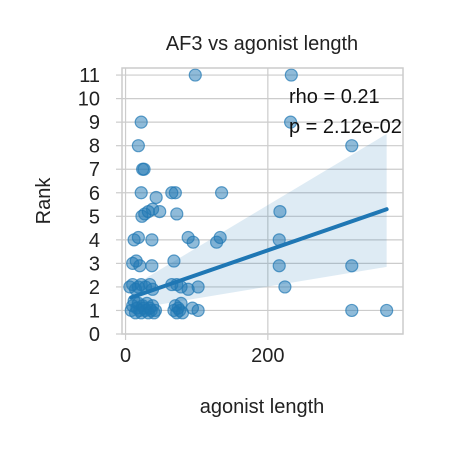 The image size is (450, 450). Describe the element at coordinates (94, 194) in the screenshot. I see `y-tick-label-6: 6` at that location.